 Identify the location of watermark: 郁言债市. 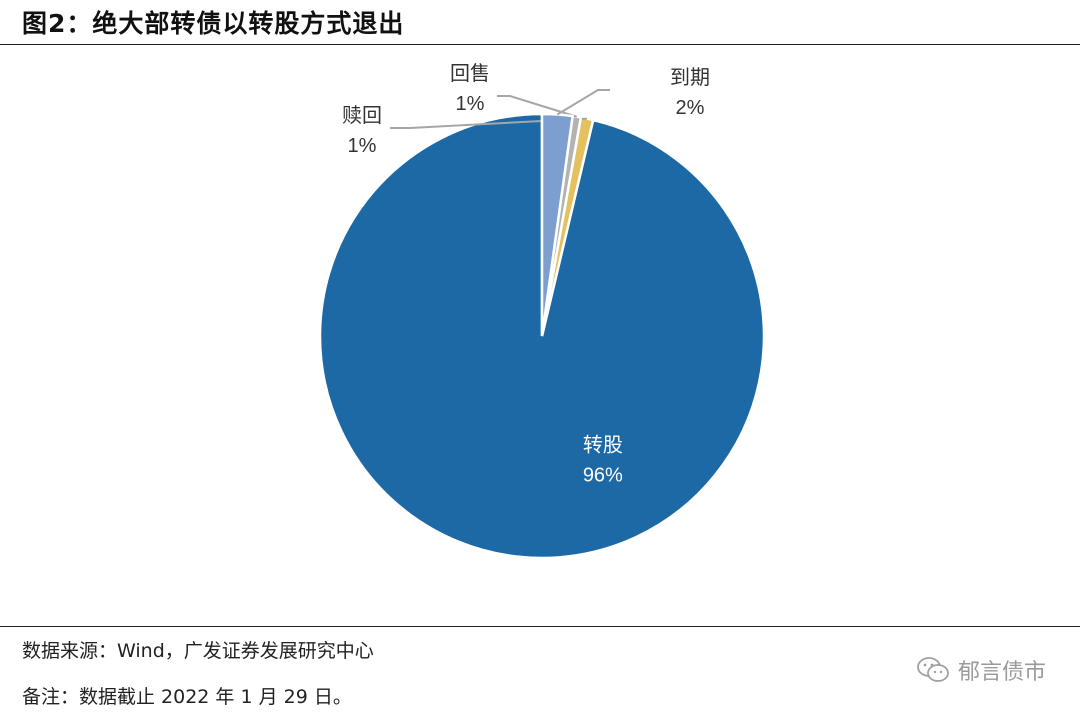
(981, 670).